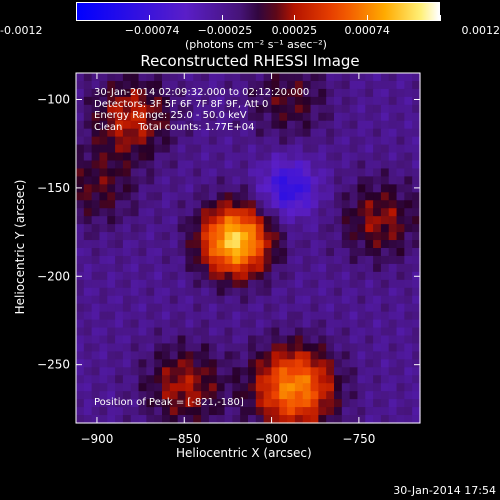 This screenshot has height=500, width=500. I want to click on annotation-energy-range: Energy Range: 25.0 - 50.0 keV, so click(170, 115).